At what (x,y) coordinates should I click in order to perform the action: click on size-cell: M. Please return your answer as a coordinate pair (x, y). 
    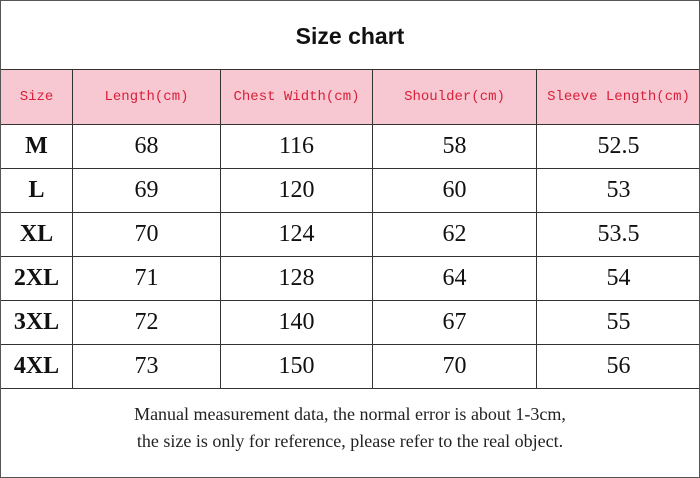
    Looking at the image, I should click on (37, 146).